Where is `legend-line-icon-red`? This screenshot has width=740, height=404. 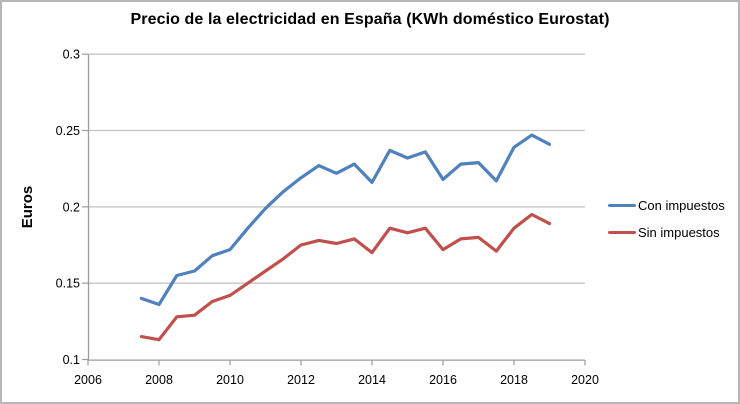
legend-line-icon-red is located at coordinates (622, 232).